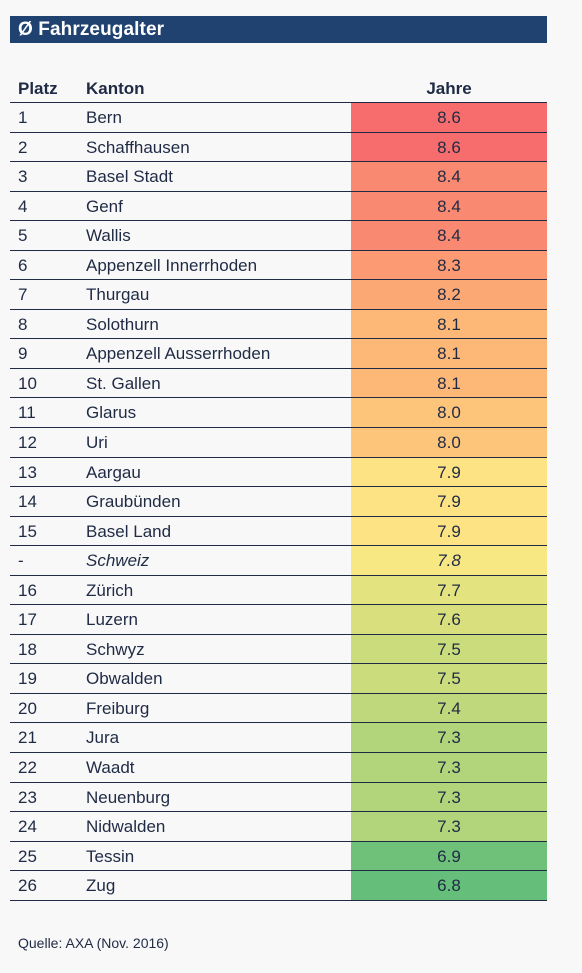  I want to click on table-row: 11 Glarus 8.0, so click(278, 413).